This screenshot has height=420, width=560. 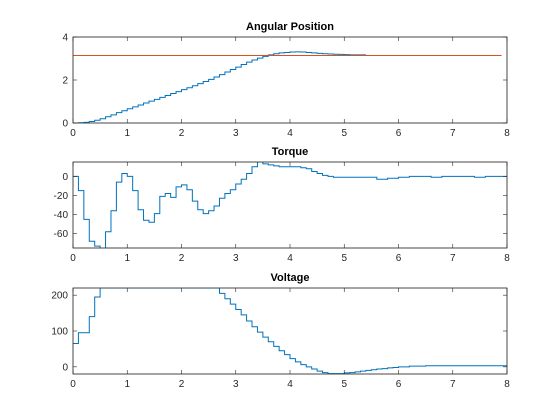 I want to click on angular-position-x-tick-label: 6, so click(x=399, y=133).